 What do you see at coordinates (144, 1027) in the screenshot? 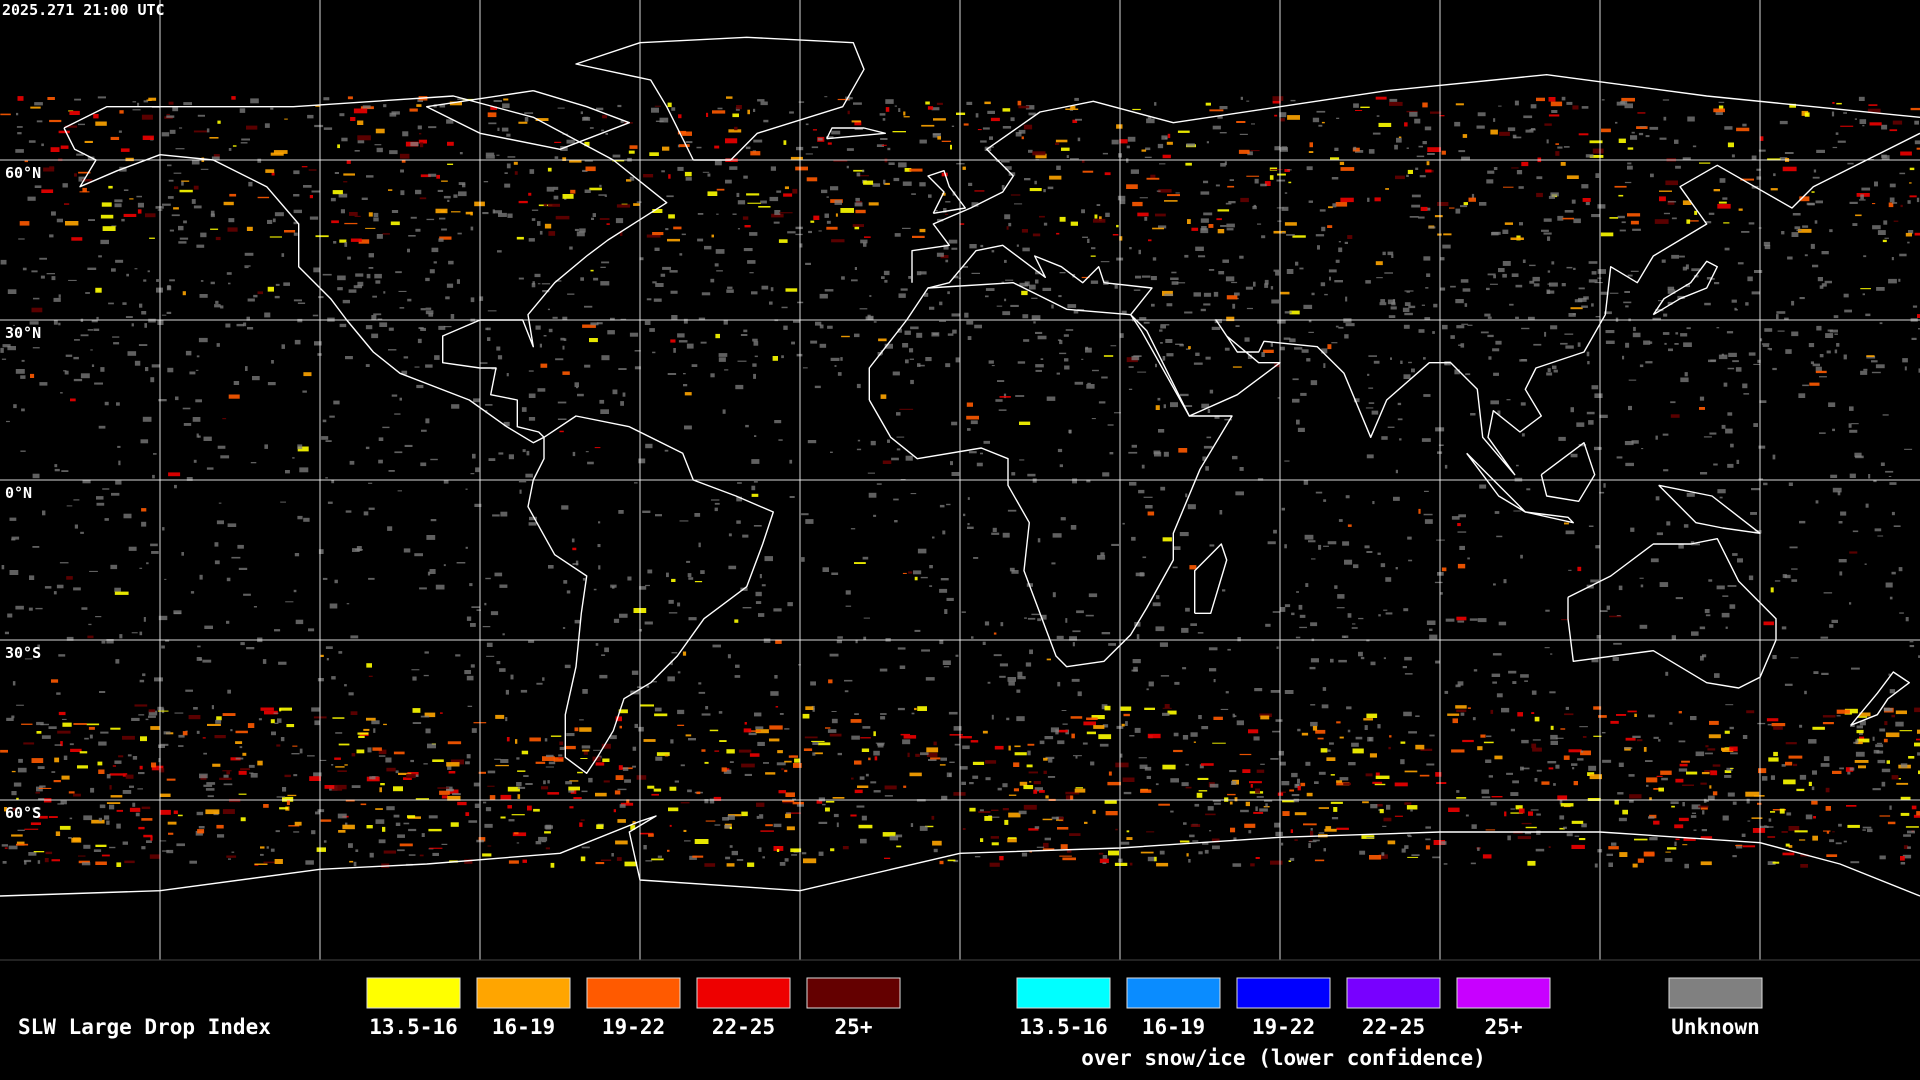
I see `legend-title: SLW Large Drop Index` at bounding box center [144, 1027].